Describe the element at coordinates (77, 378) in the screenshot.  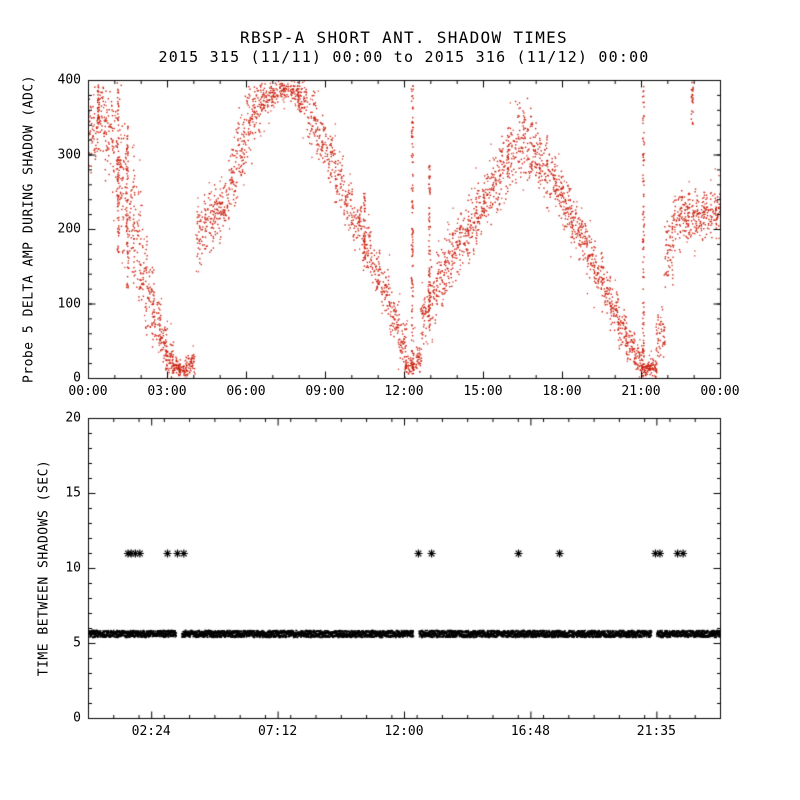
I see `top-y-tick-label: 0` at that location.